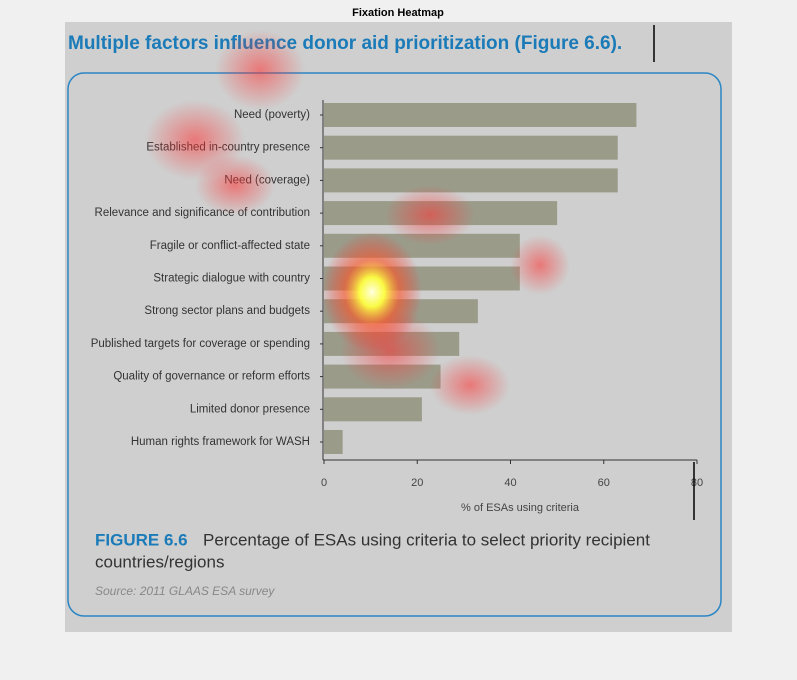 Image resolution: width=797 pixels, height=680 pixels. Describe the element at coordinates (604, 483) in the screenshot. I see `x-tick-label: 60` at that location.